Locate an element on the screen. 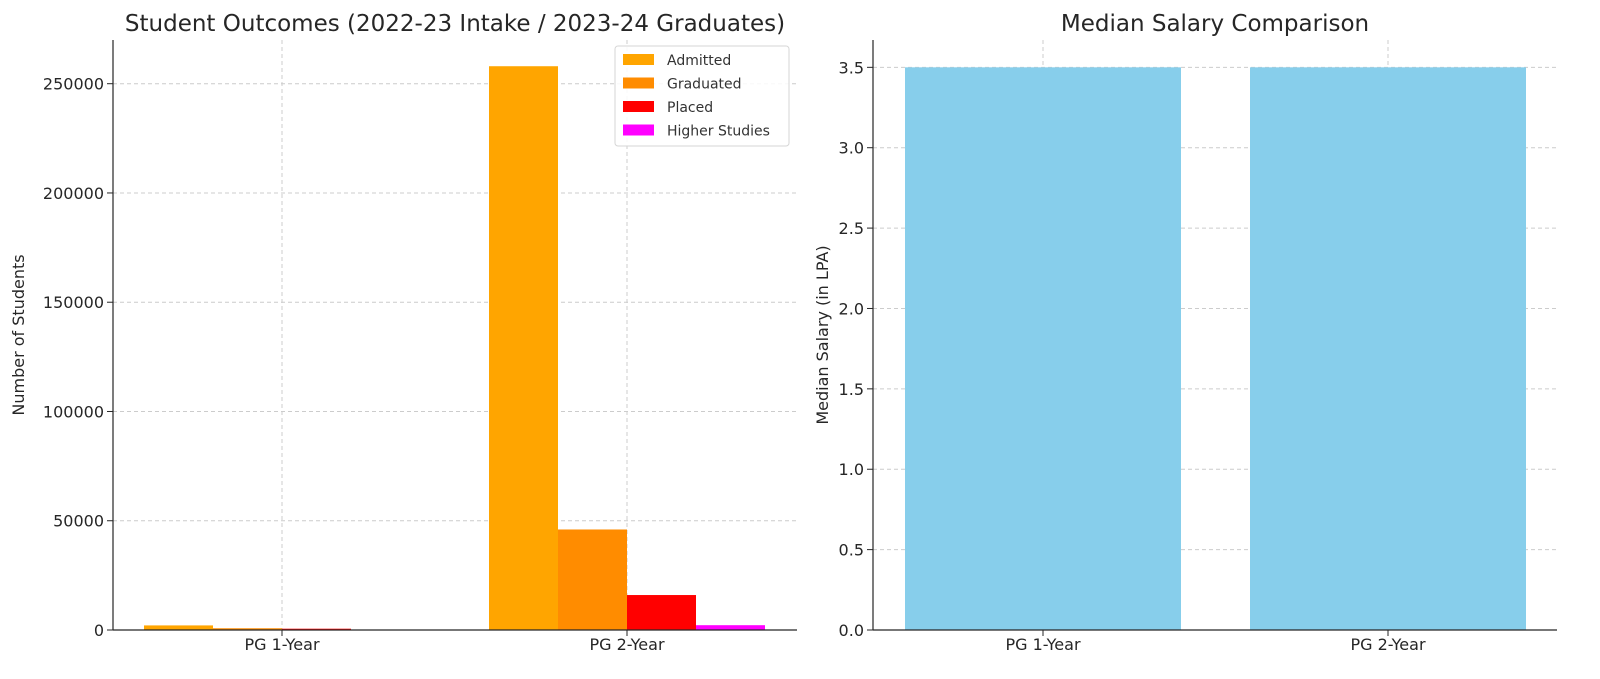 The height and width of the screenshot is (679, 1600). right-y-axis-label: Median Salary (in LPA) is located at coordinates (822, 334).